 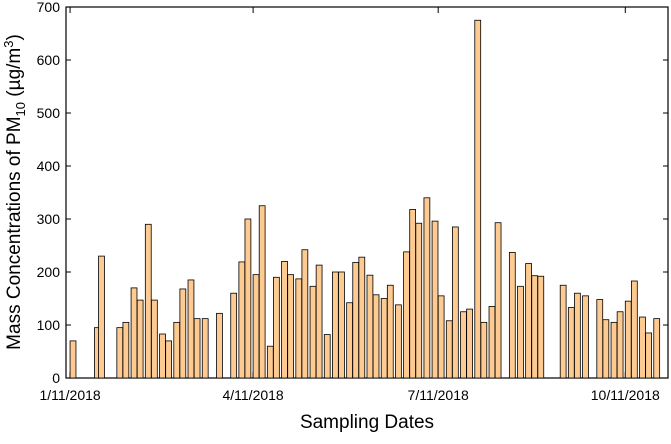 I want to click on y-tick-label: 0, so click(x=56, y=378).